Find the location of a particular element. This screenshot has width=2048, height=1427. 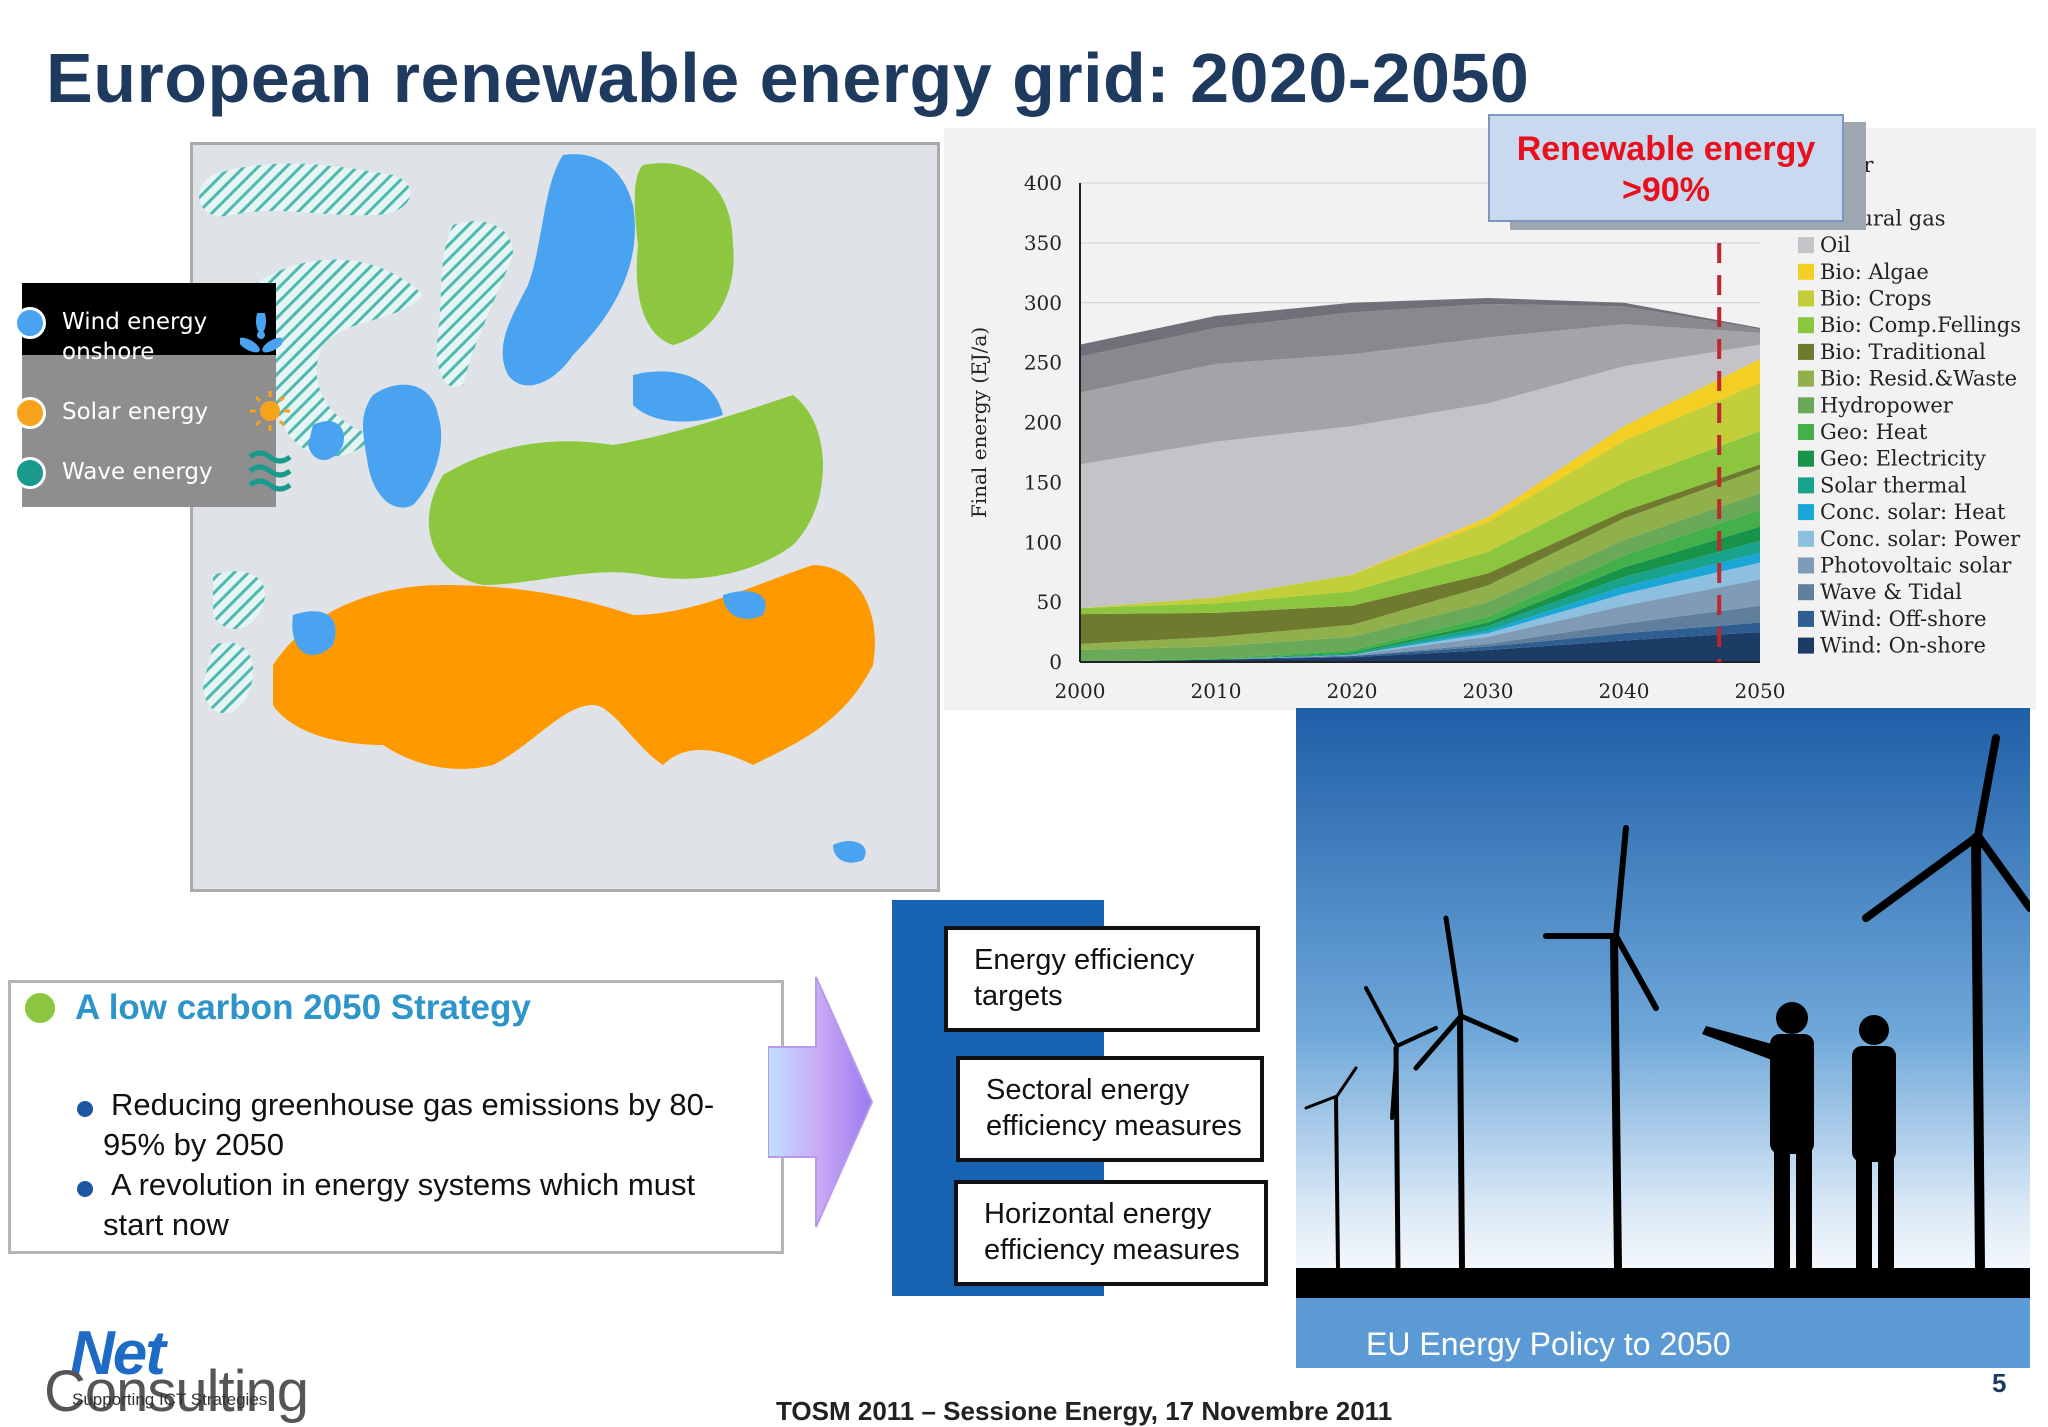

logo-tagline: Supporting ICT Strategies is located at coordinates (170, 1399).